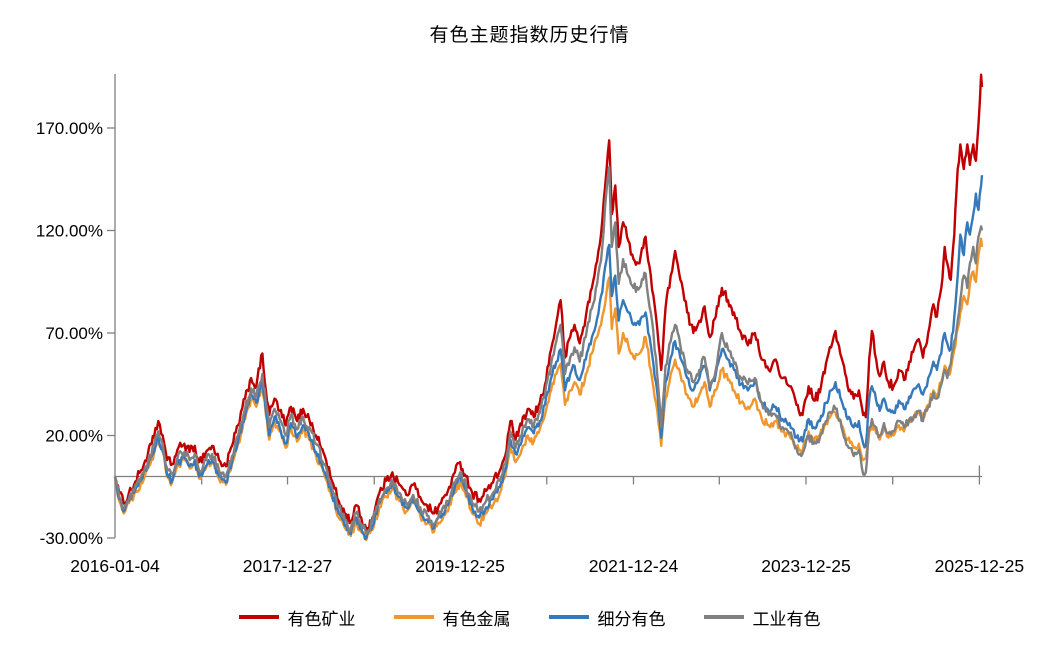 This screenshot has width=1059, height=650. I want to click on y-tick-label: 120.00%, so click(69, 231).